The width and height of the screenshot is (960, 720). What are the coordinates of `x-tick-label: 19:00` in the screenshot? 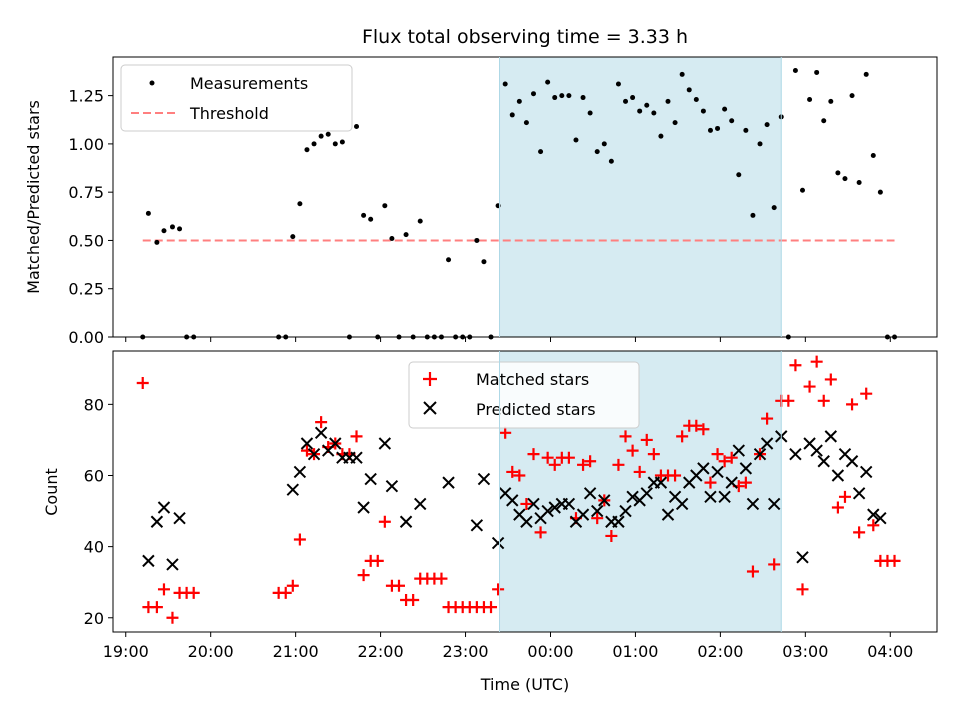 It's located at (126, 651).